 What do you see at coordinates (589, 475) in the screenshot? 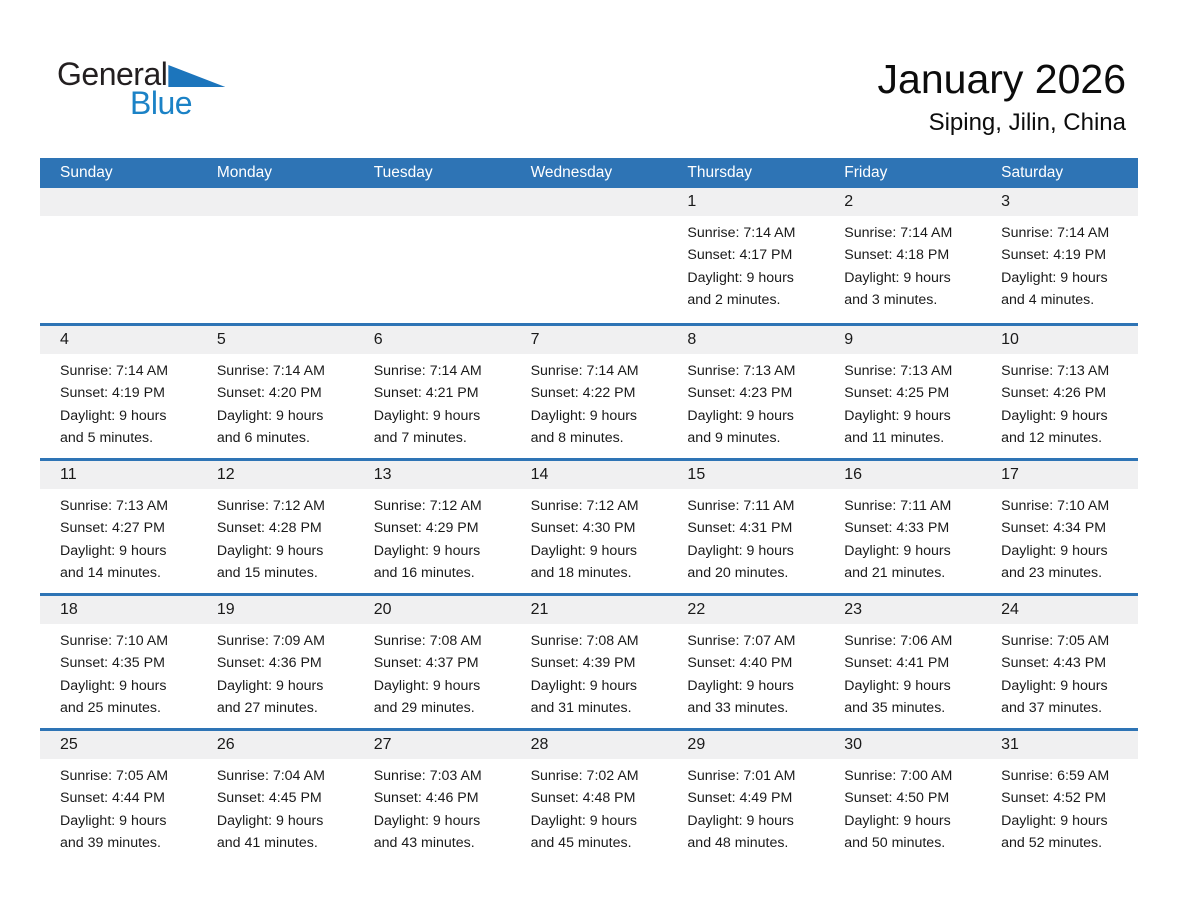
I see `day-number-strip: 14` at bounding box center [589, 475].